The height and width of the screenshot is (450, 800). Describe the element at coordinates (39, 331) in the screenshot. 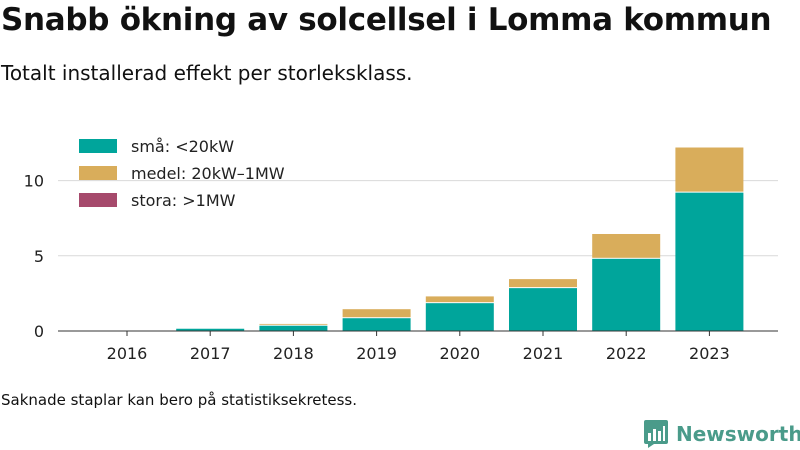

I see `y-tick-label: 0` at that location.